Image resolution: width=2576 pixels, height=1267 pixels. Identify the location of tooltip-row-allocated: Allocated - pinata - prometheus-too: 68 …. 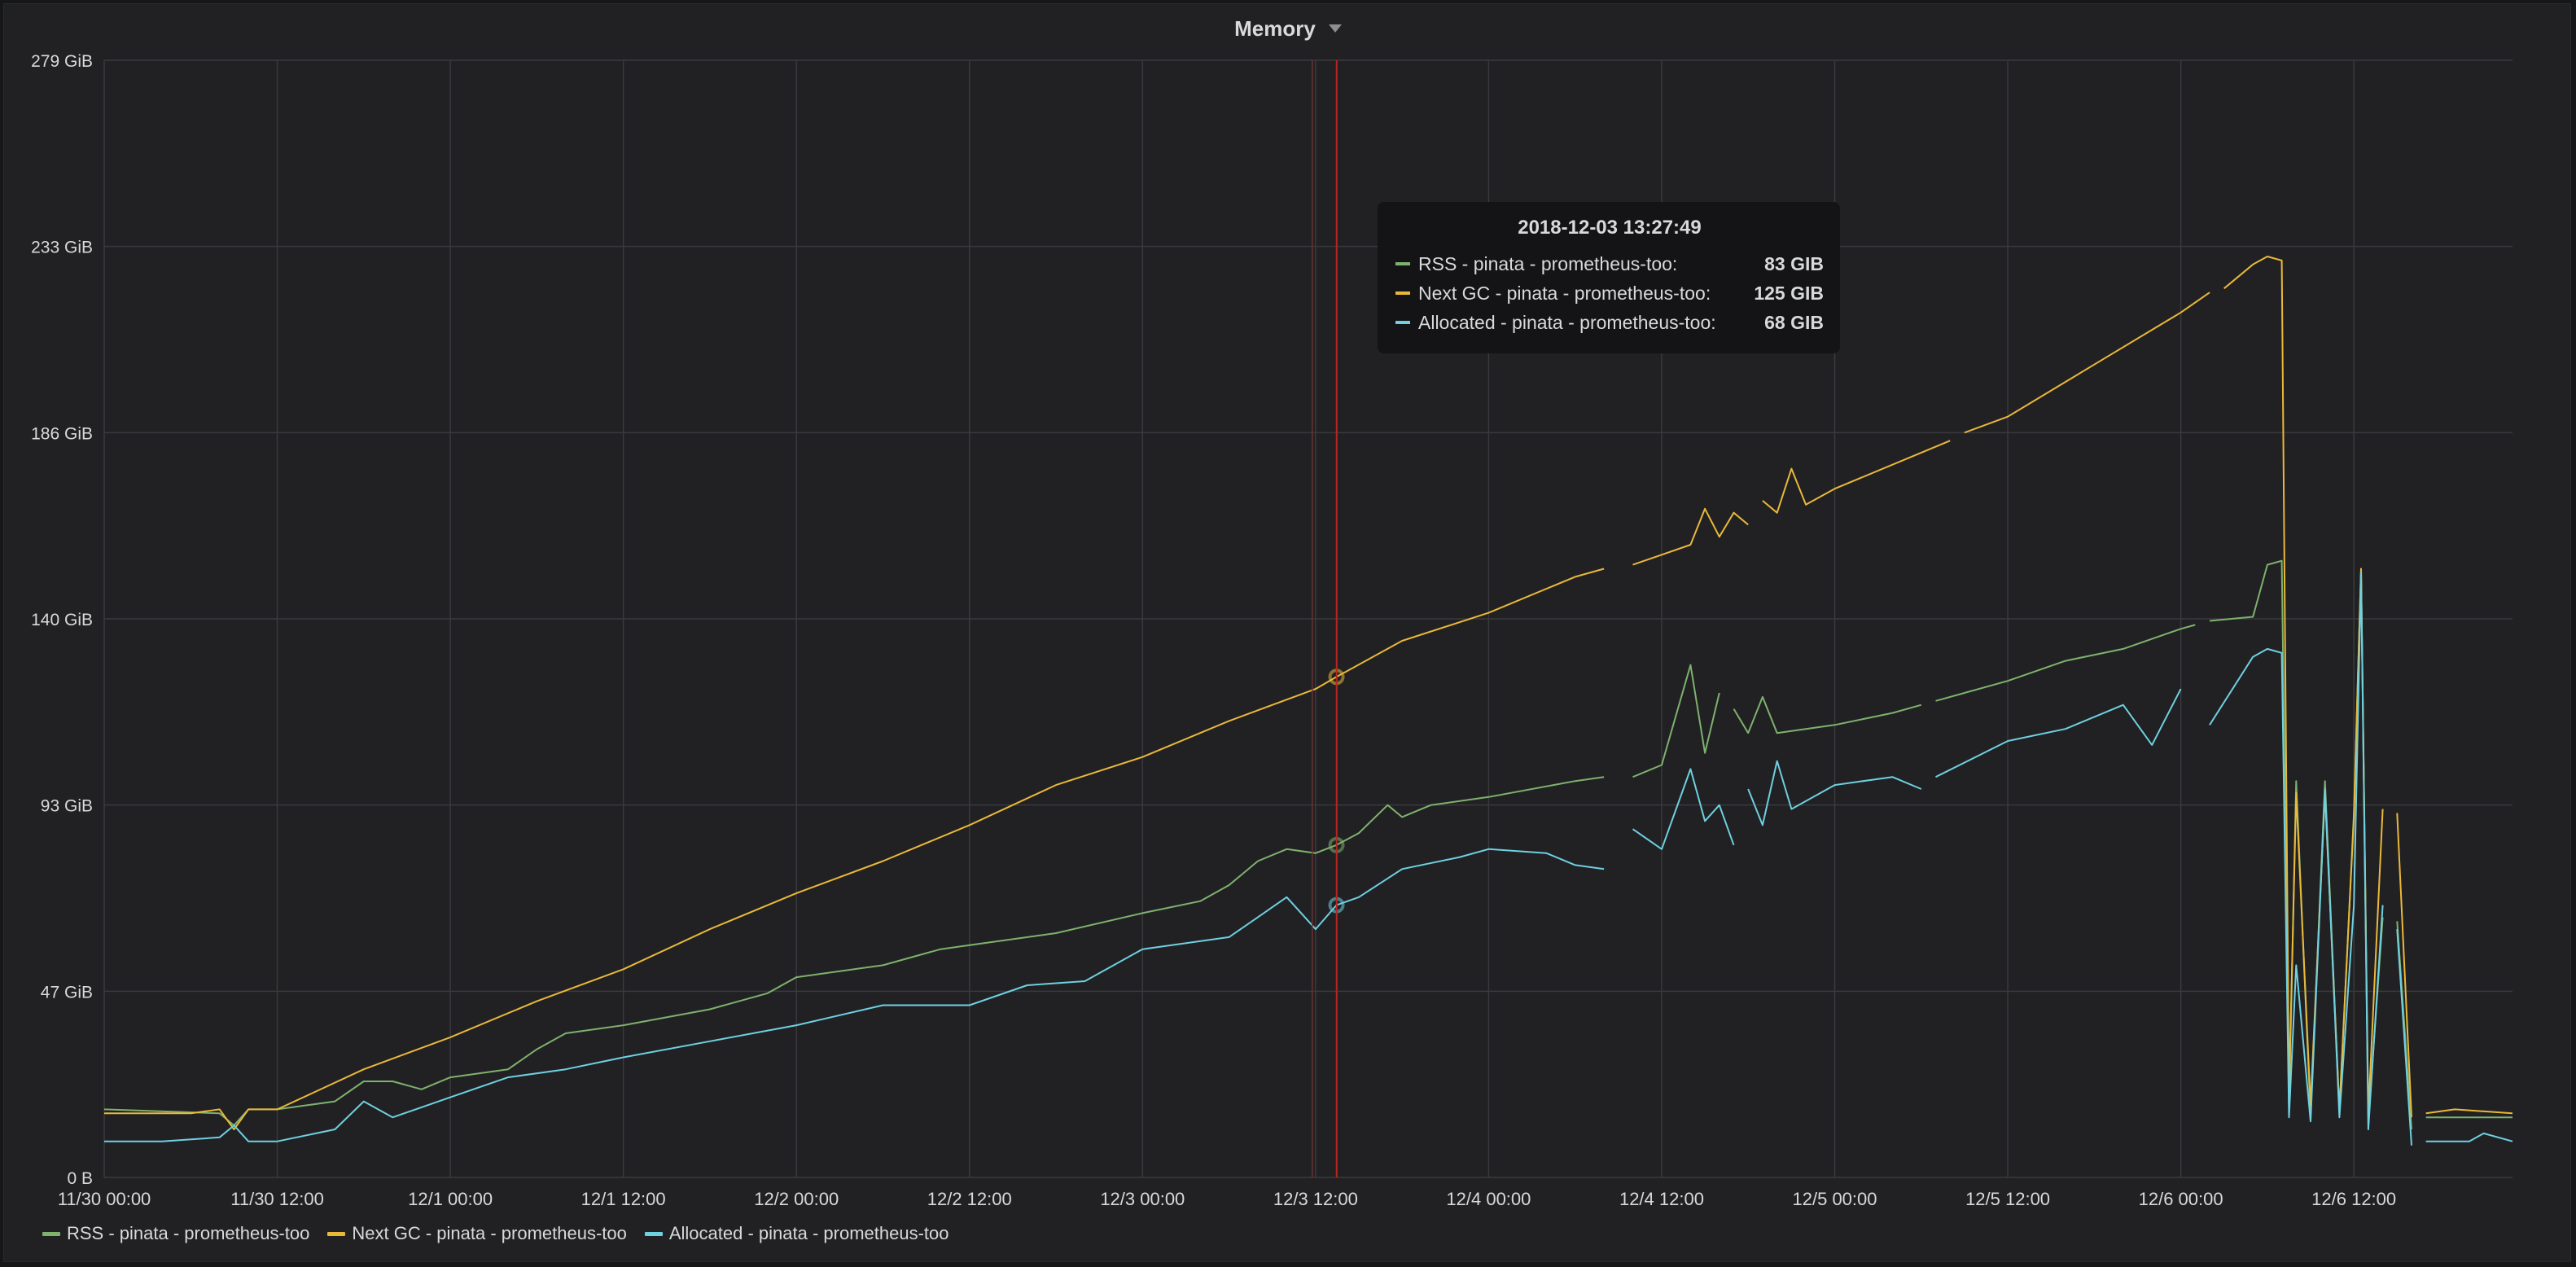
(1609, 322).